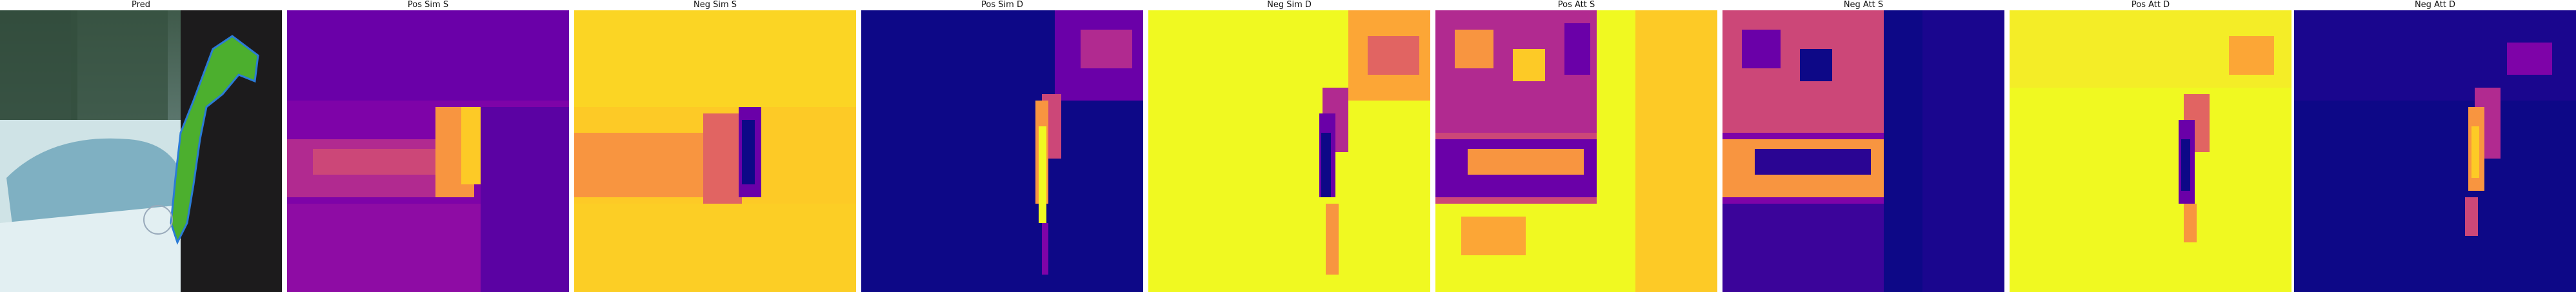 Image resolution: width=2576 pixels, height=292 pixels. I want to click on panel-title: Pred, so click(141, 5).